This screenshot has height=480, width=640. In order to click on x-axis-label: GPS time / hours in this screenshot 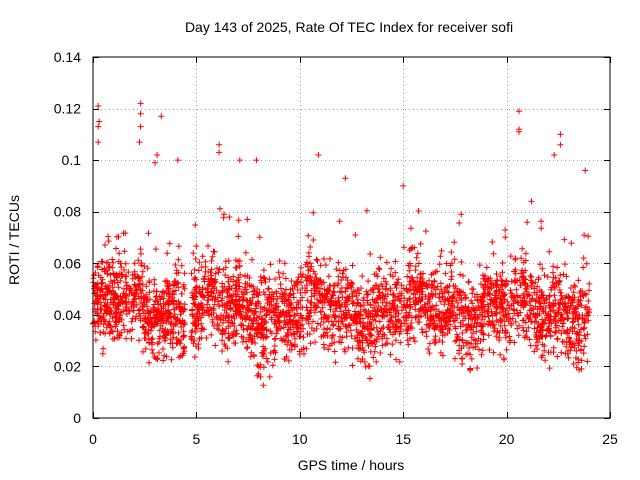, I will do `click(351, 465)`.